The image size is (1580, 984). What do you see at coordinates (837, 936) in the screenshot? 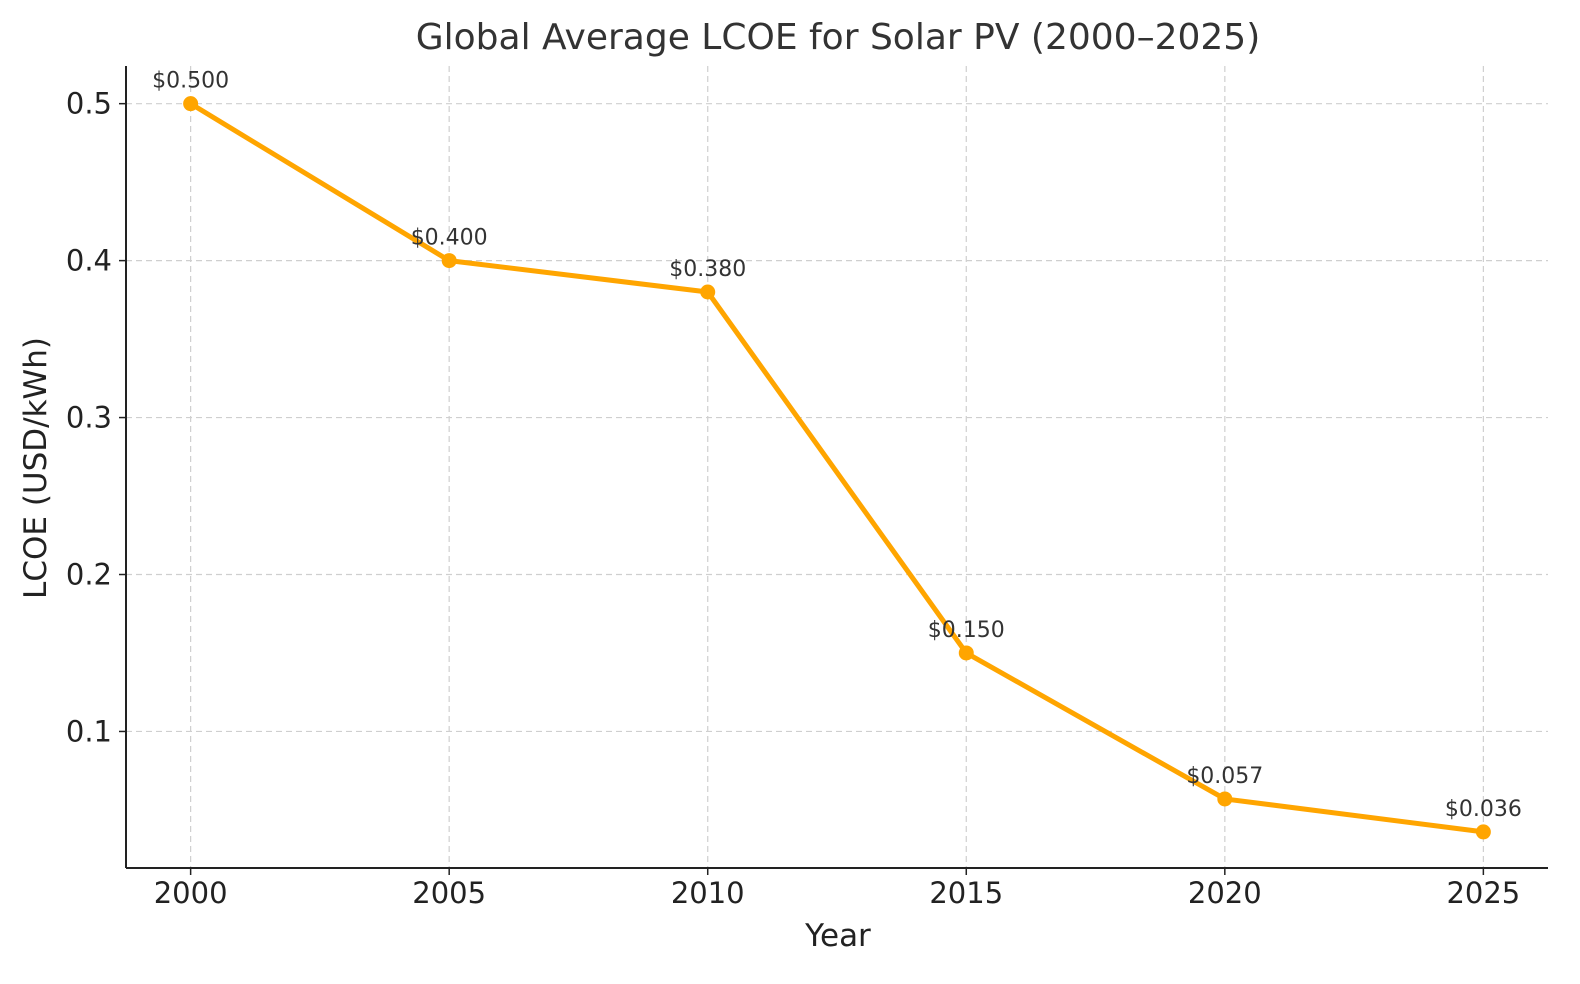
I see `x-axis-label: Year` at bounding box center [837, 936].